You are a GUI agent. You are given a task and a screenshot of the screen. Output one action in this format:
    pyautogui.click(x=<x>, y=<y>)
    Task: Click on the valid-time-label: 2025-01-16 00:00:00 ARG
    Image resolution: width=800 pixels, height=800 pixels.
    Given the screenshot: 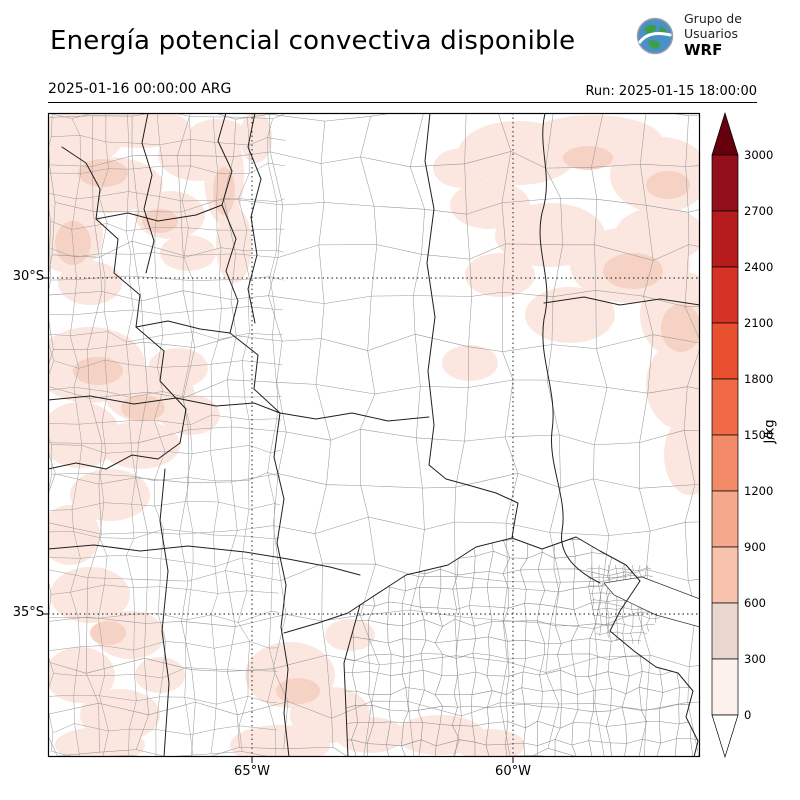 What is the action you would take?
    pyautogui.click(x=140, y=89)
    